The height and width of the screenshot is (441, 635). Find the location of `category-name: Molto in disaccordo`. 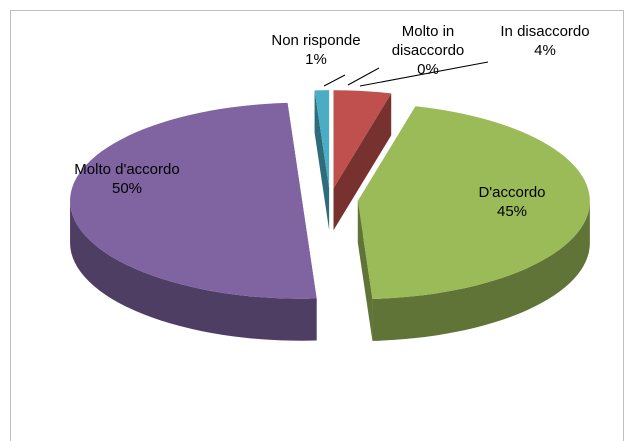

category-name: Molto in disaccordo is located at coordinates (428, 41).